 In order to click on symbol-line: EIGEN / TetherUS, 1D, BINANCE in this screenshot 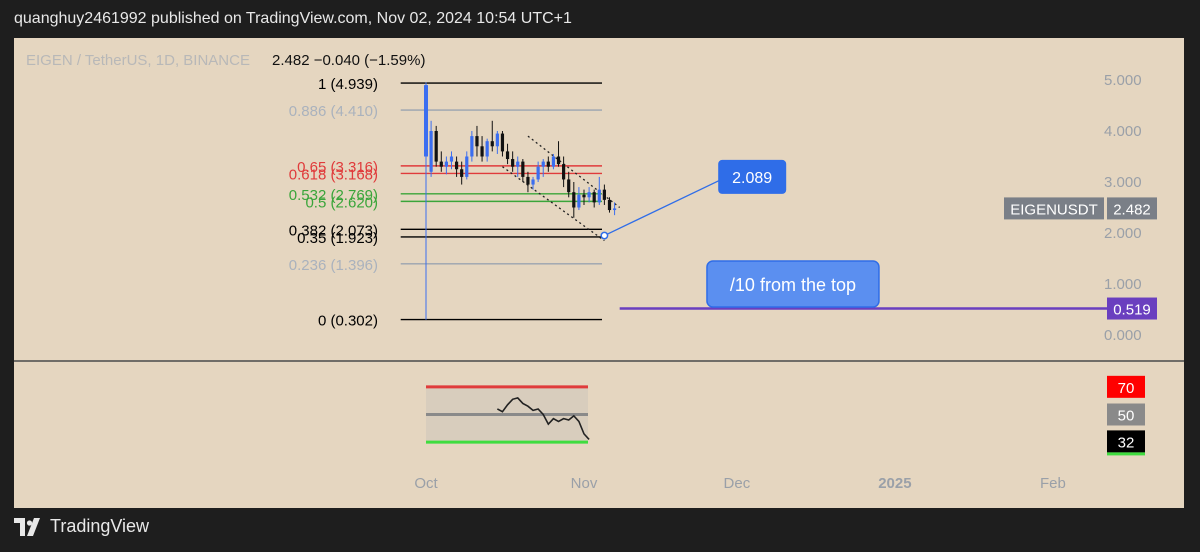, I will do `click(138, 60)`.